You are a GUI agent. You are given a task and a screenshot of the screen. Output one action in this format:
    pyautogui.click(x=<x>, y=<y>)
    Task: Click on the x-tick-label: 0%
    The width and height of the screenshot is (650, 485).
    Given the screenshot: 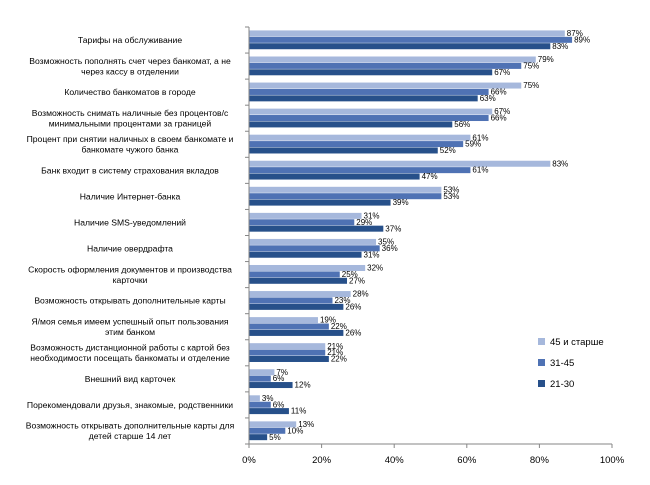 What is the action you would take?
    pyautogui.click(x=249, y=460)
    